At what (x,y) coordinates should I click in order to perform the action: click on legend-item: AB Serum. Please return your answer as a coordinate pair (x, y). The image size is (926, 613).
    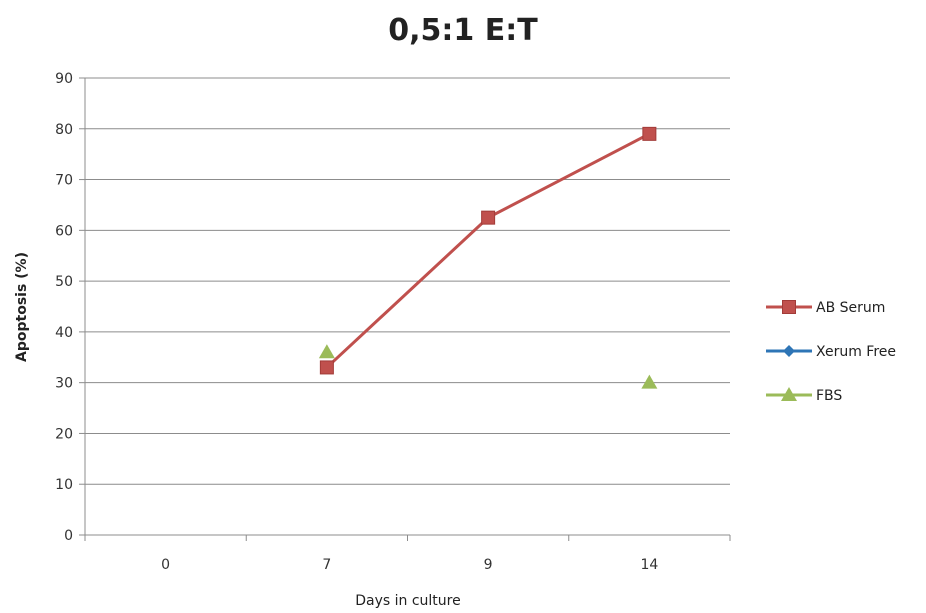
    Looking at the image, I should click on (825, 308).